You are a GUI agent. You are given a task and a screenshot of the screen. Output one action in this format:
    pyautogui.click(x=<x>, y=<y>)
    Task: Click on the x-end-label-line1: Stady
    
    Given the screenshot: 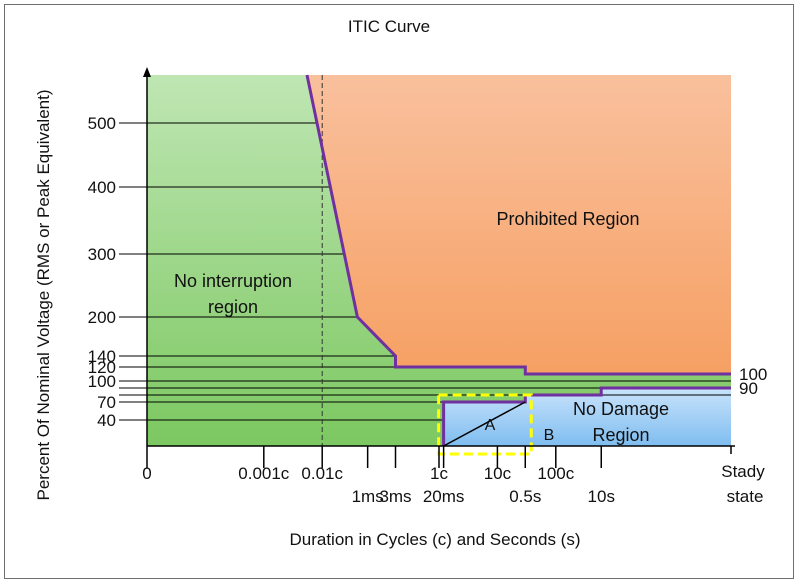 What is the action you would take?
    pyautogui.click(x=743, y=471)
    